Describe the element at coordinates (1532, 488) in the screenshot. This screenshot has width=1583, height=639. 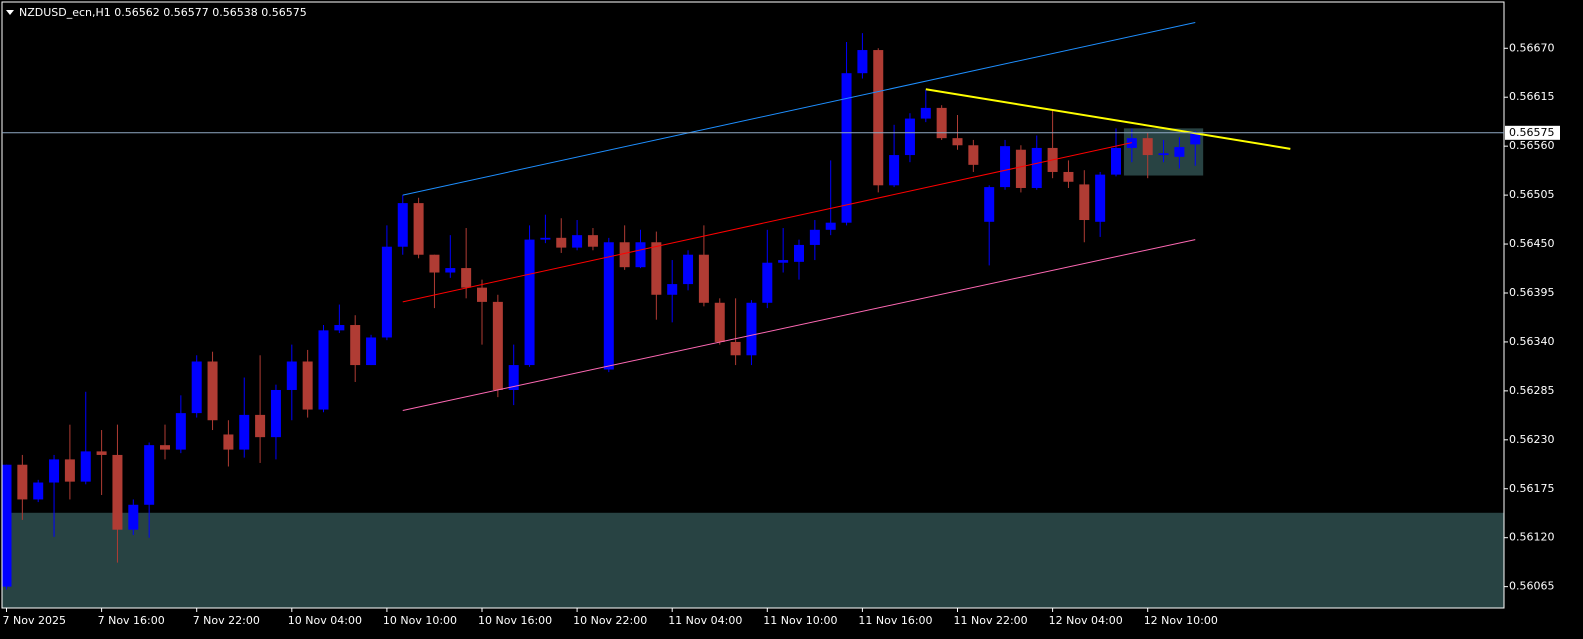
I see `y-tick-label: 0.56175` at that location.